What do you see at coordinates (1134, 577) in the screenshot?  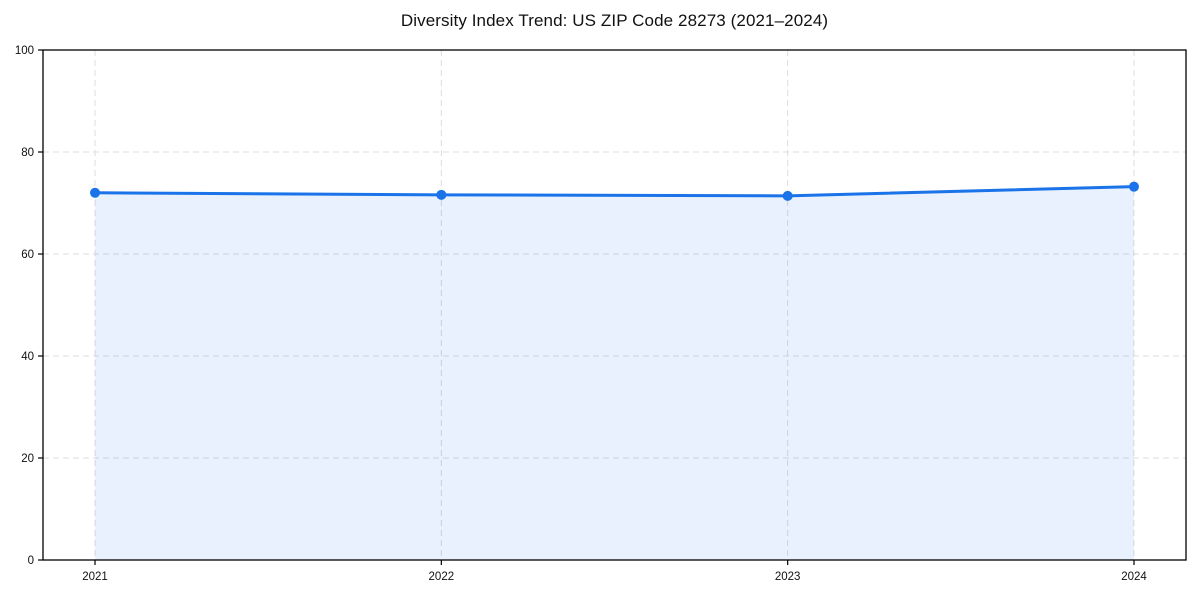 I see `x-tick-label: 2024` at bounding box center [1134, 577].